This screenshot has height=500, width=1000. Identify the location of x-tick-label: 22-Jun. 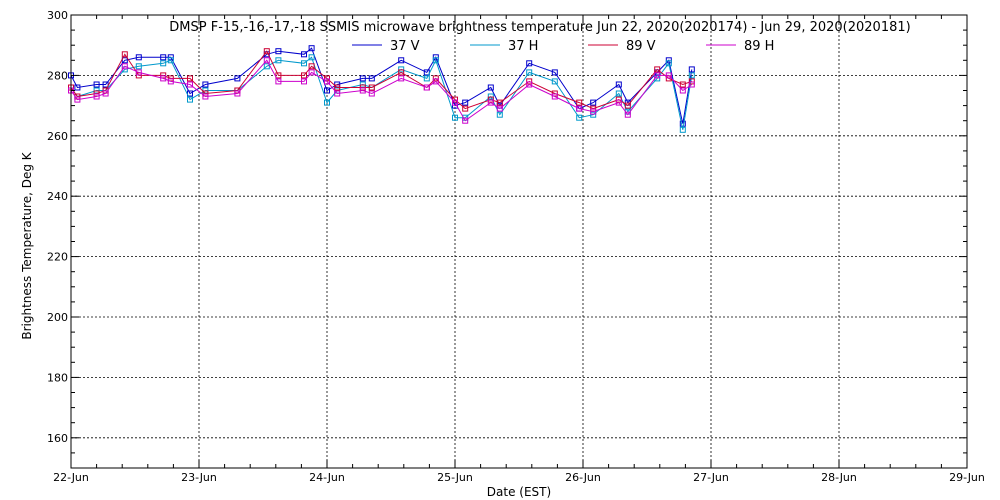
(71, 477).